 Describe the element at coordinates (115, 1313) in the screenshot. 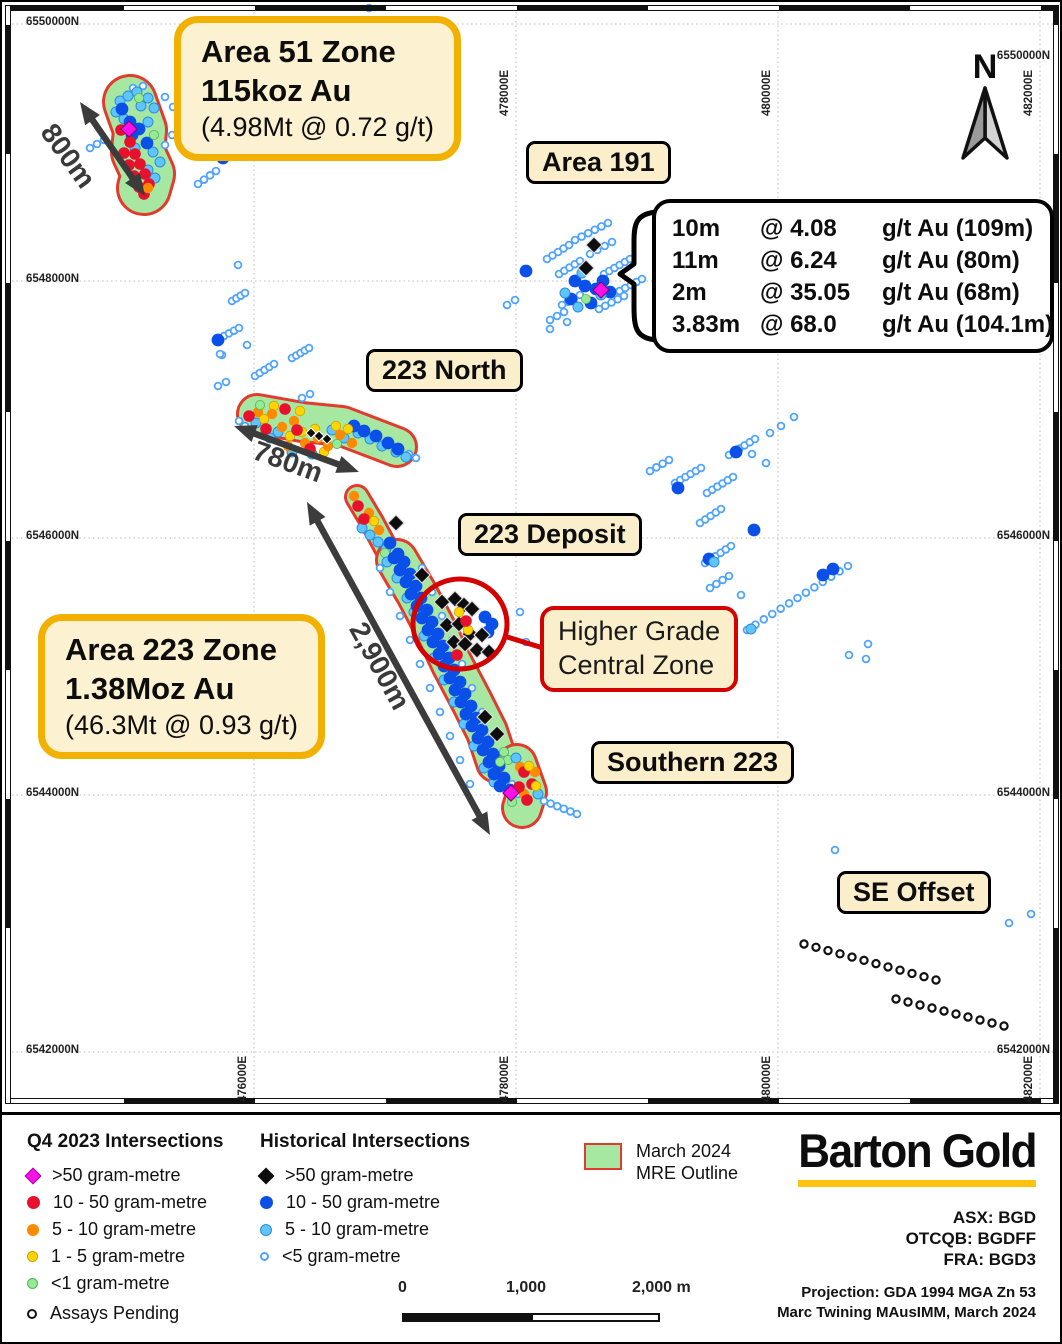

I see `legend-item-label: Assays Pending` at that location.